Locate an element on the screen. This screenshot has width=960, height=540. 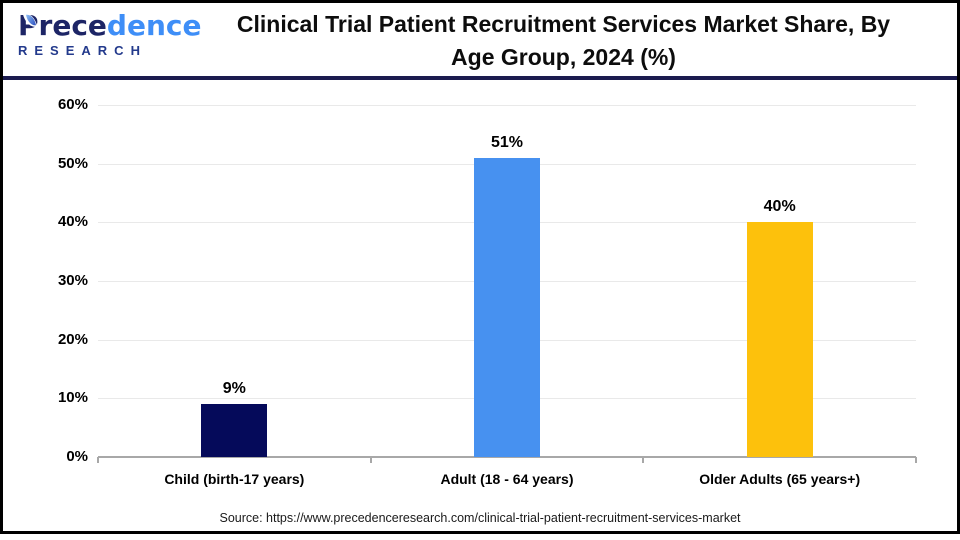
bar-value-label: 9% is located at coordinates (234, 389).